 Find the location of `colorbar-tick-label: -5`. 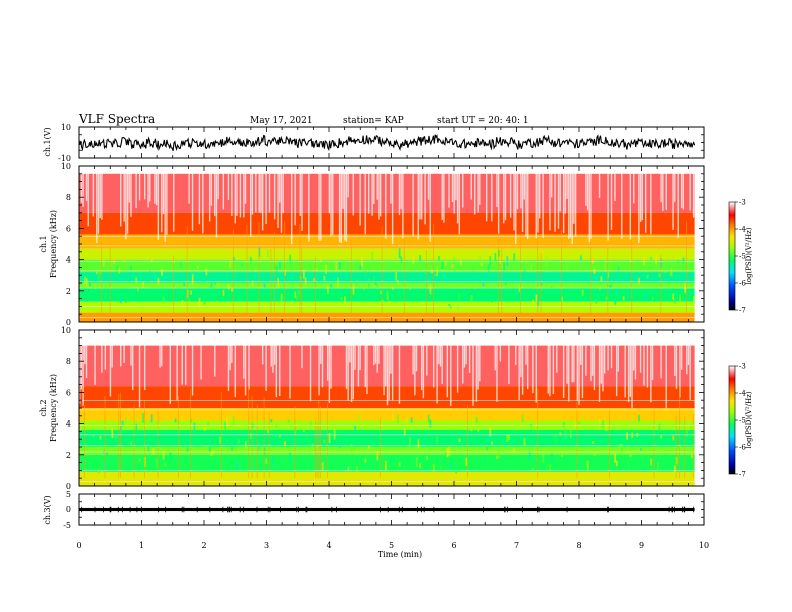

colorbar-tick-label: -5 is located at coordinates (742, 257).